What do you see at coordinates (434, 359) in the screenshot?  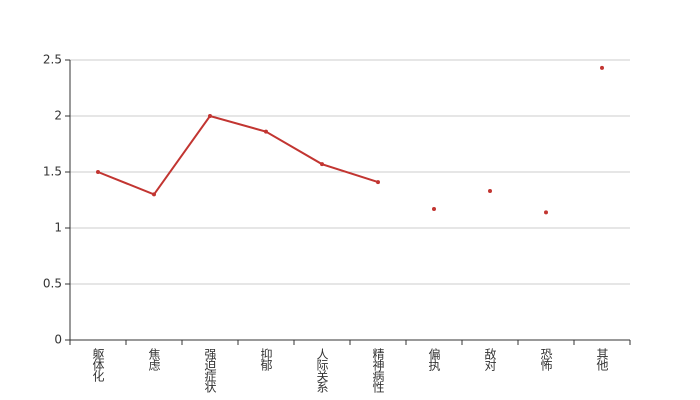 I see `x-tick-label: 偏执` at bounding box center [434, 359].